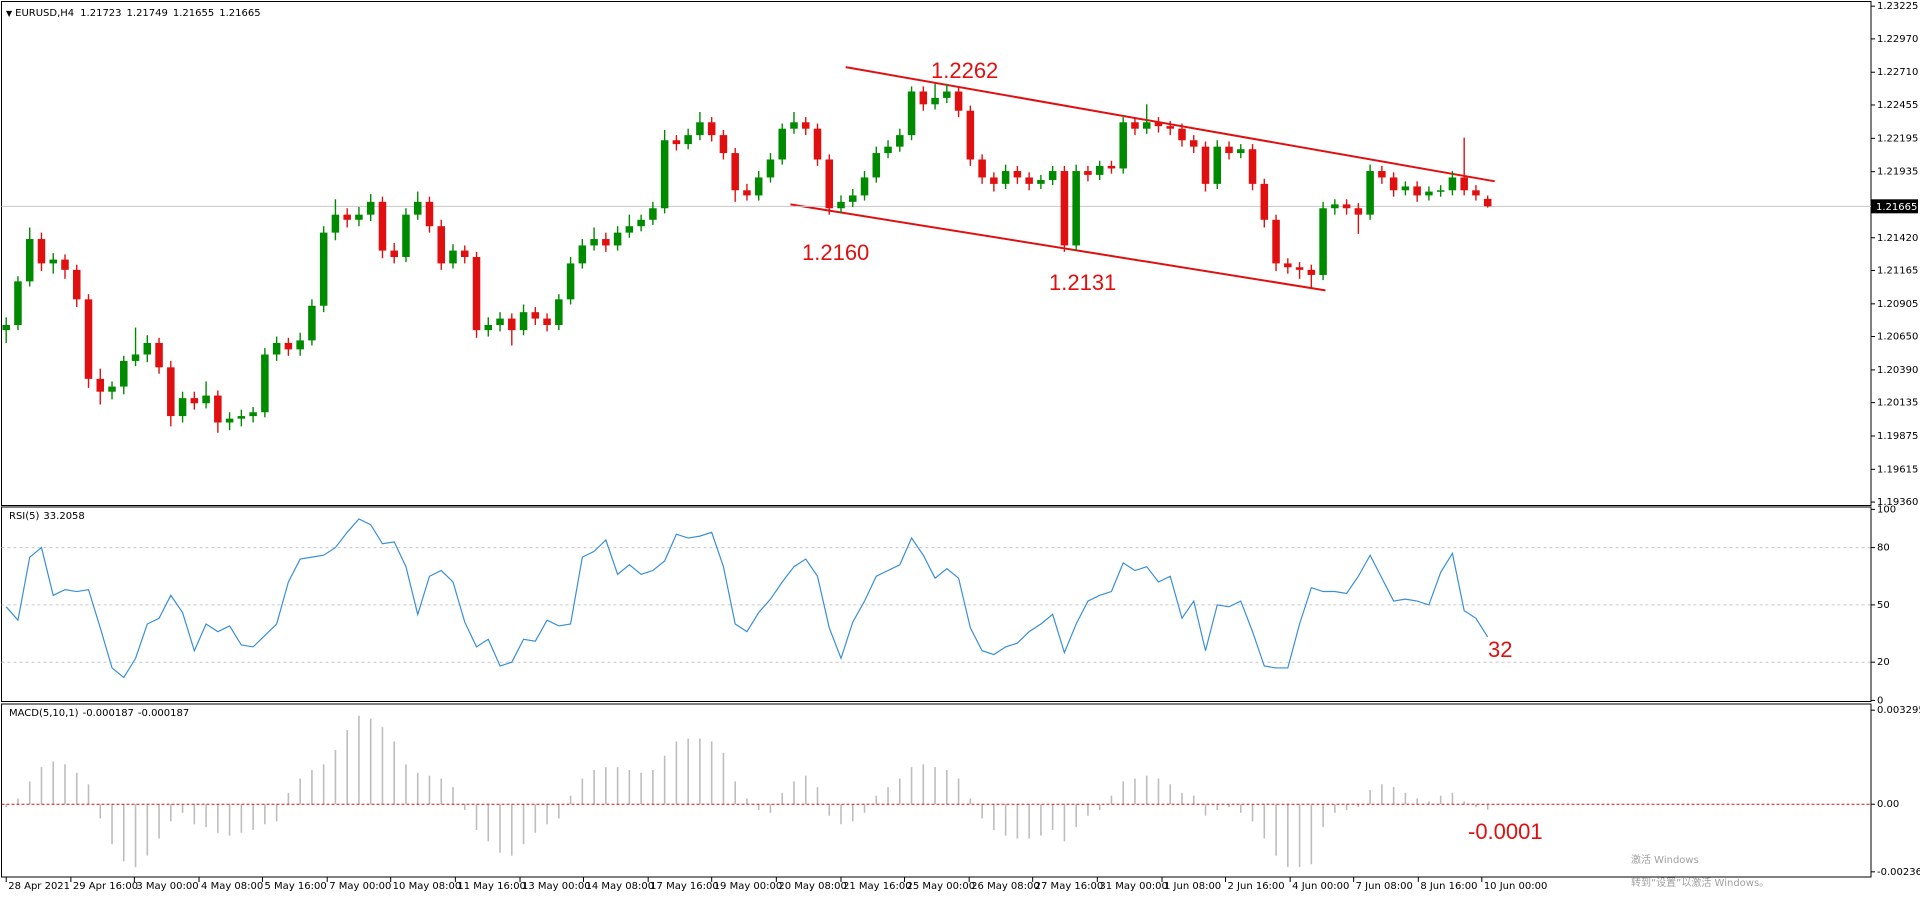 The height and width of the screenshot is (900, 1920). What do you see at coordinates (748, 886) in the screenshot?
I see `x-tick-label: 19 May 00:00` at bounding box center [748, 886].